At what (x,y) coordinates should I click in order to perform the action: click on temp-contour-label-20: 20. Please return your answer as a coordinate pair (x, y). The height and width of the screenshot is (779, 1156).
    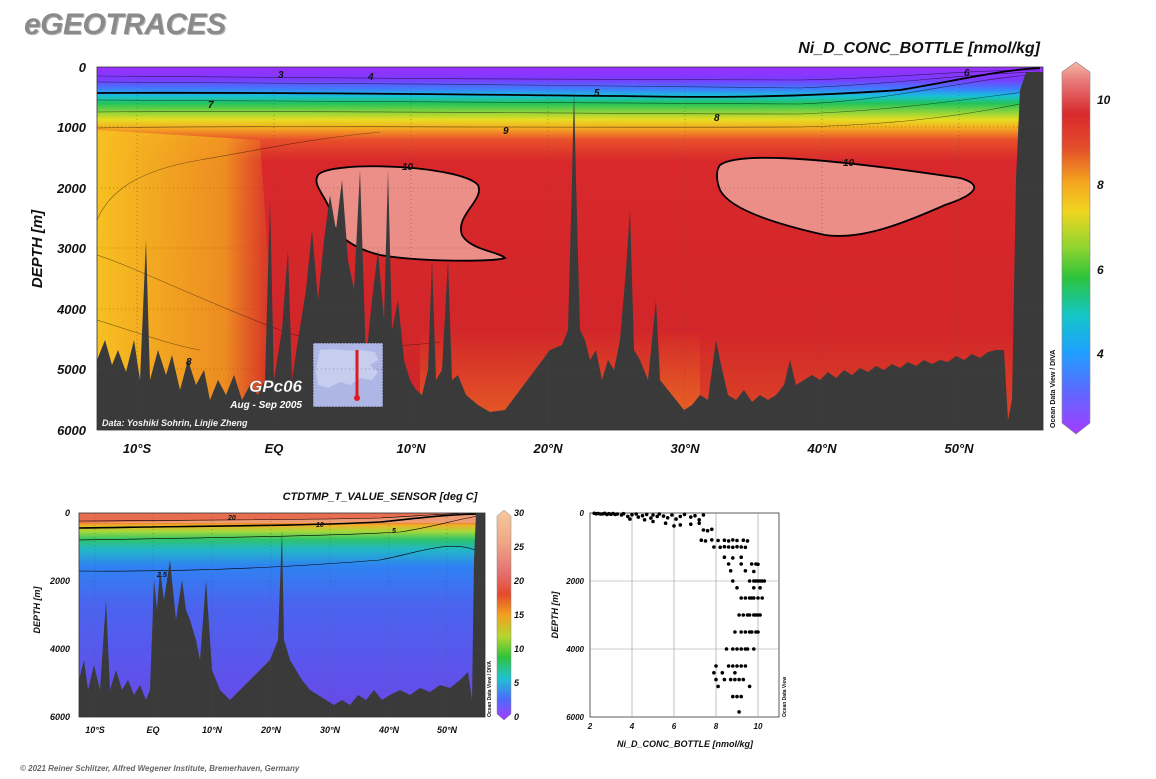
    Looking at the image, I should click on (231, 518).